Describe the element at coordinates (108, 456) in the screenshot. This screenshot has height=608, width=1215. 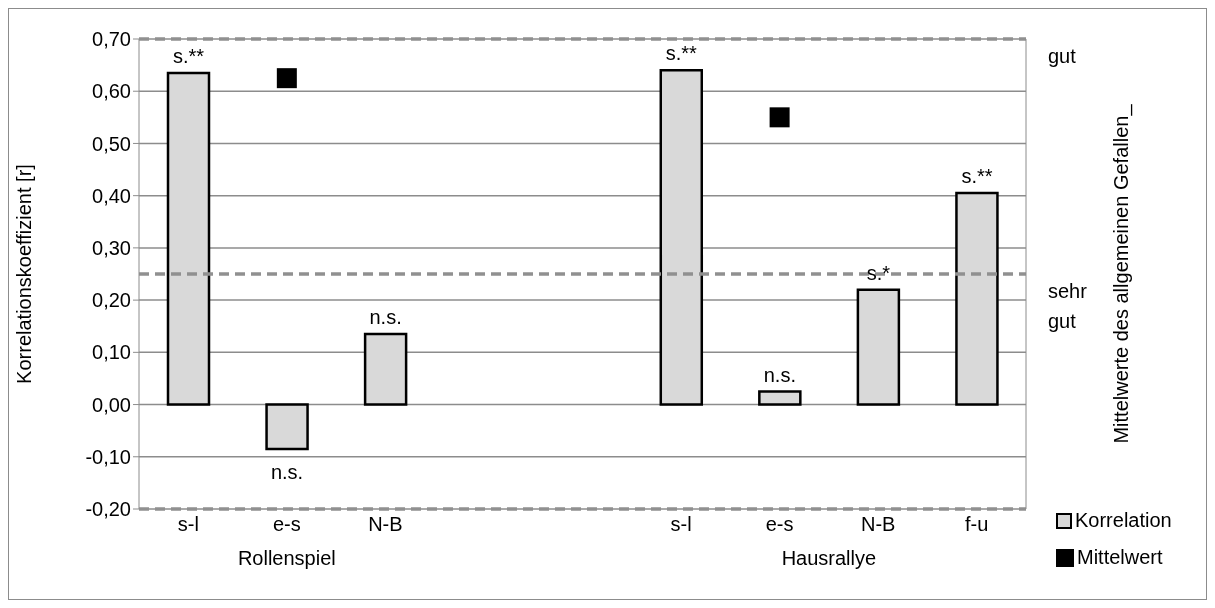
I see `y-tick-label: -0,10` at that location.